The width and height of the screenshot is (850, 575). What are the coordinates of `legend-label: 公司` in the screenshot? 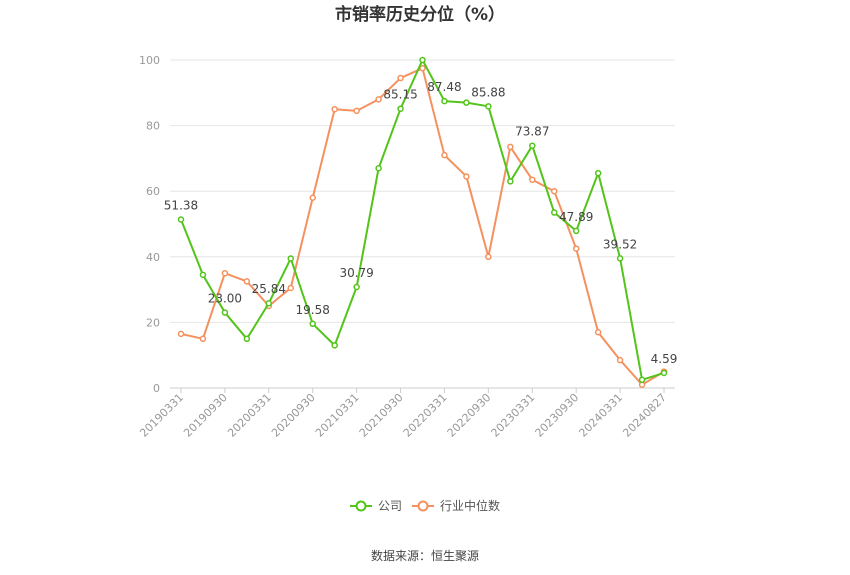 It's located at (390, 506).